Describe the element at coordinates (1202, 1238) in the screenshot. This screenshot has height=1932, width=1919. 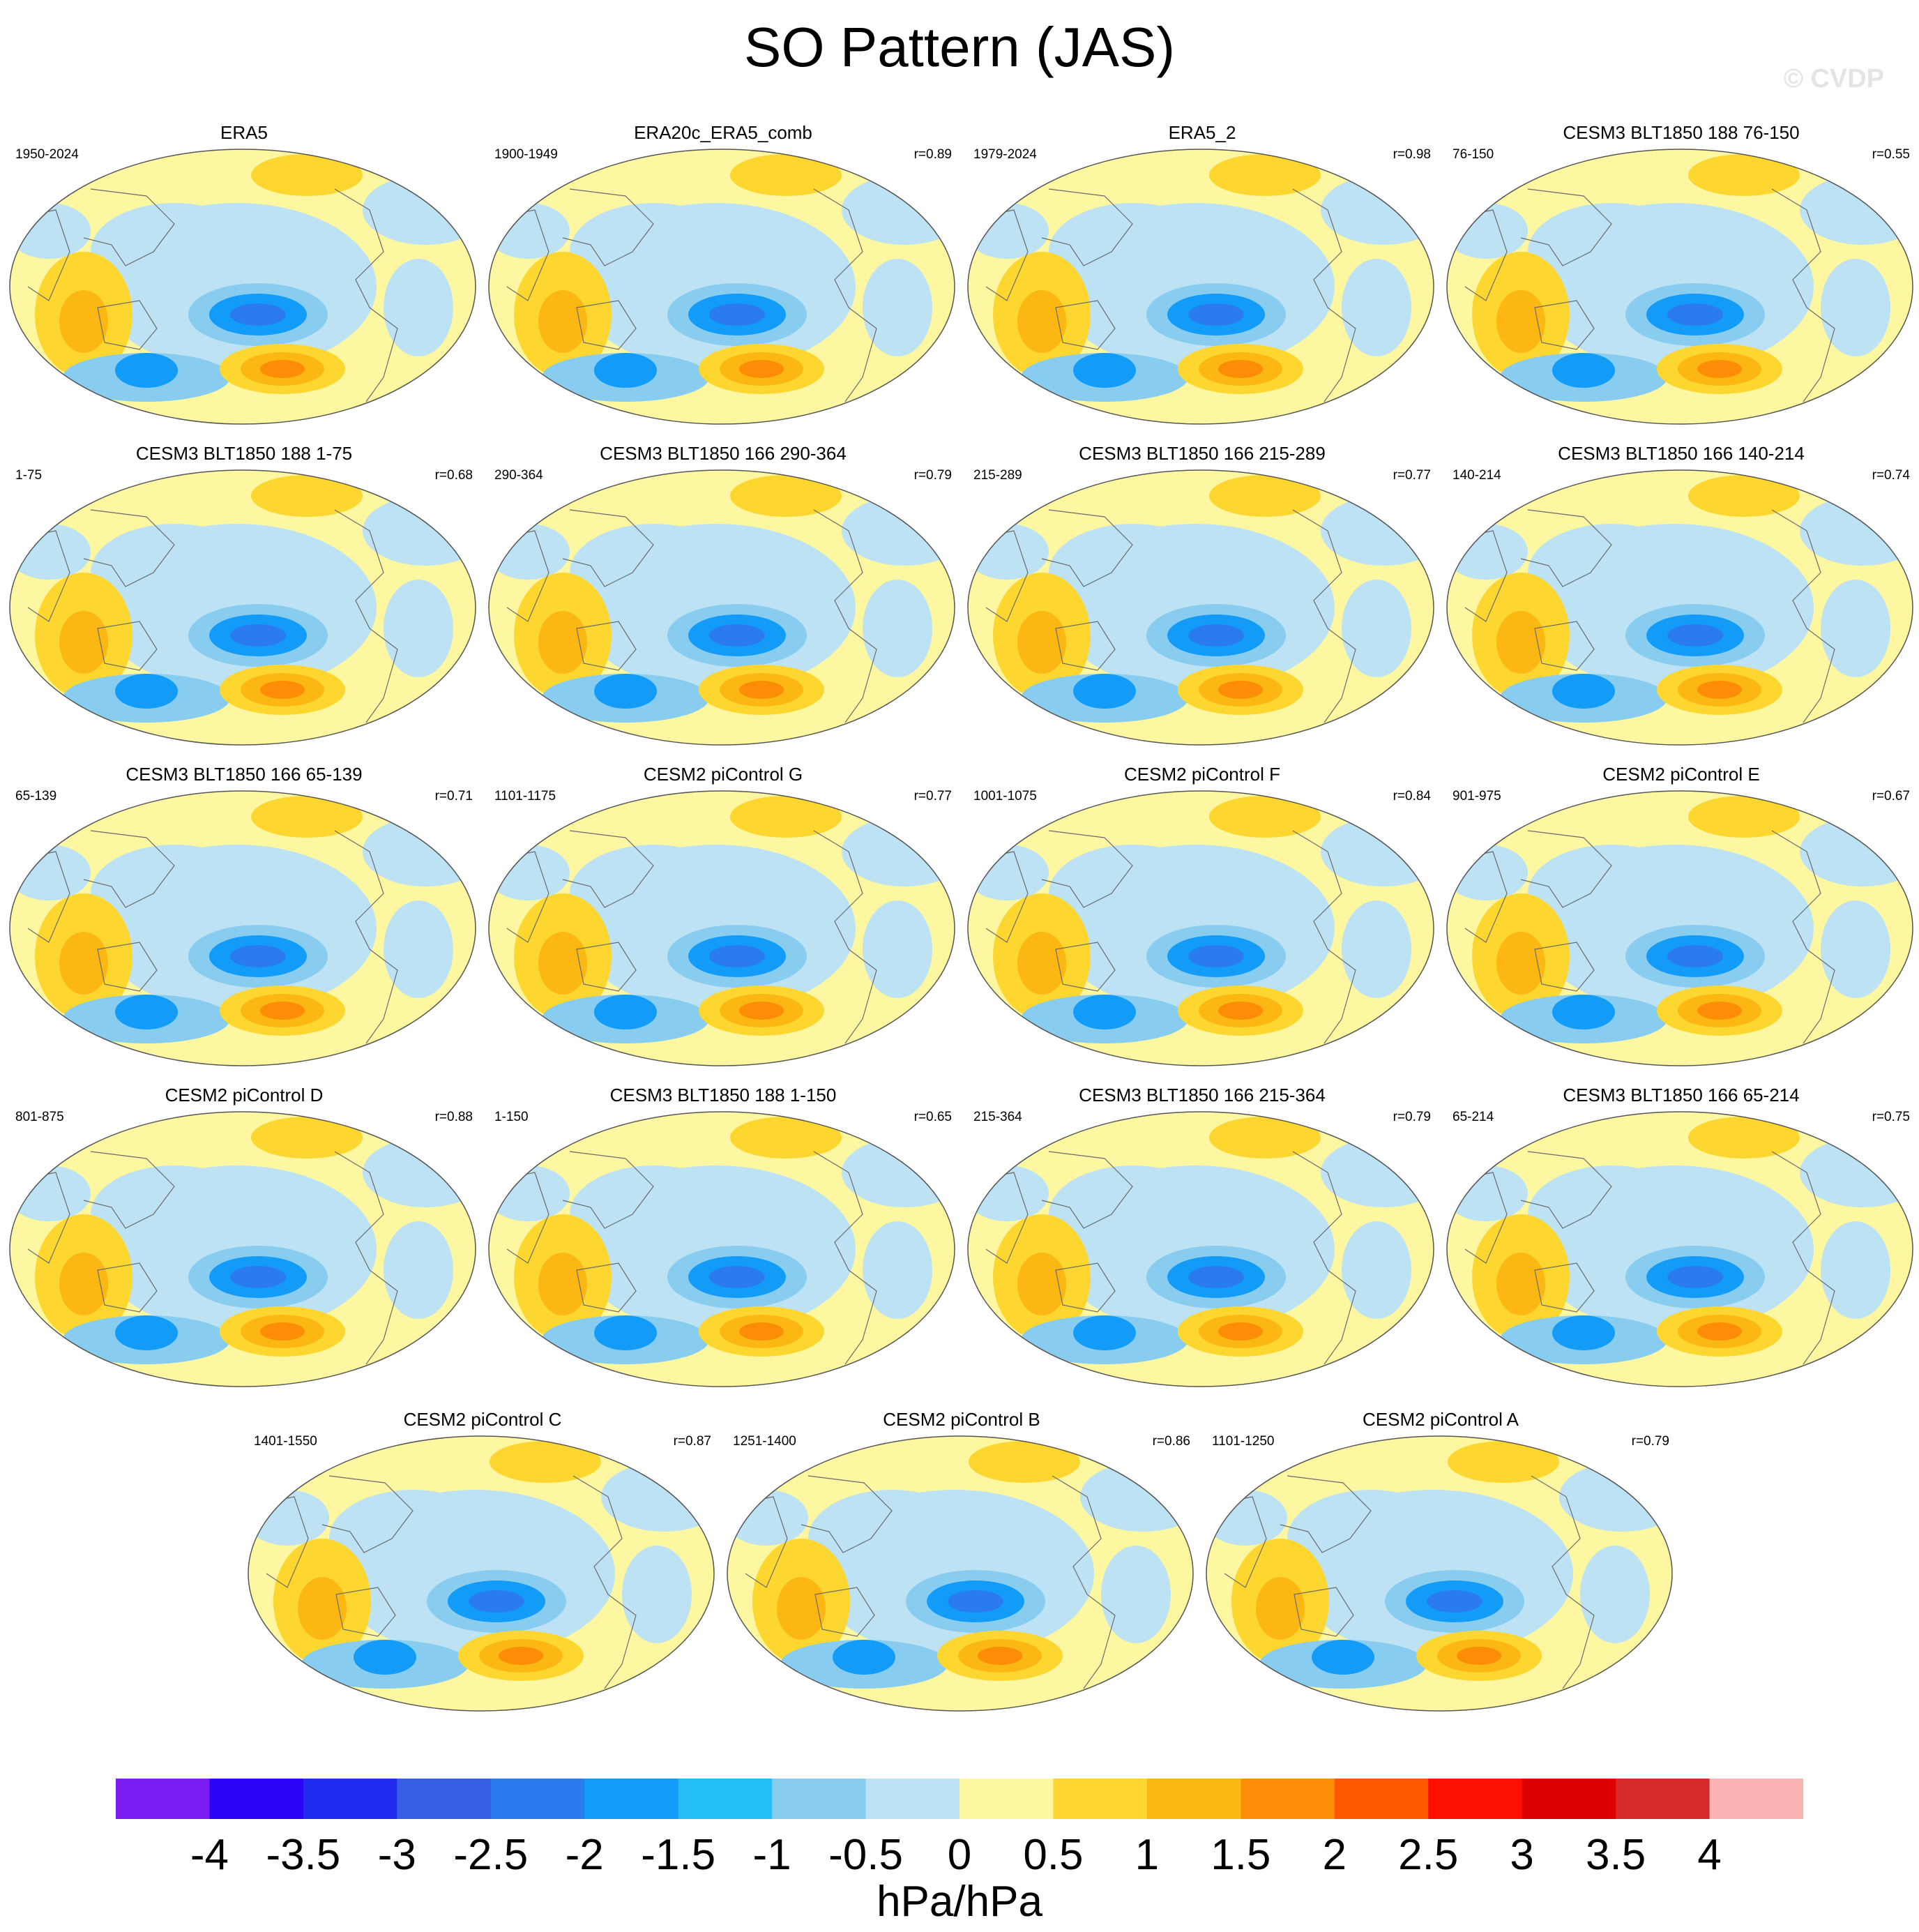
I see `map-panel: CESM3 BLT1850 166 215-364 215-364 r=0.79` at that location.